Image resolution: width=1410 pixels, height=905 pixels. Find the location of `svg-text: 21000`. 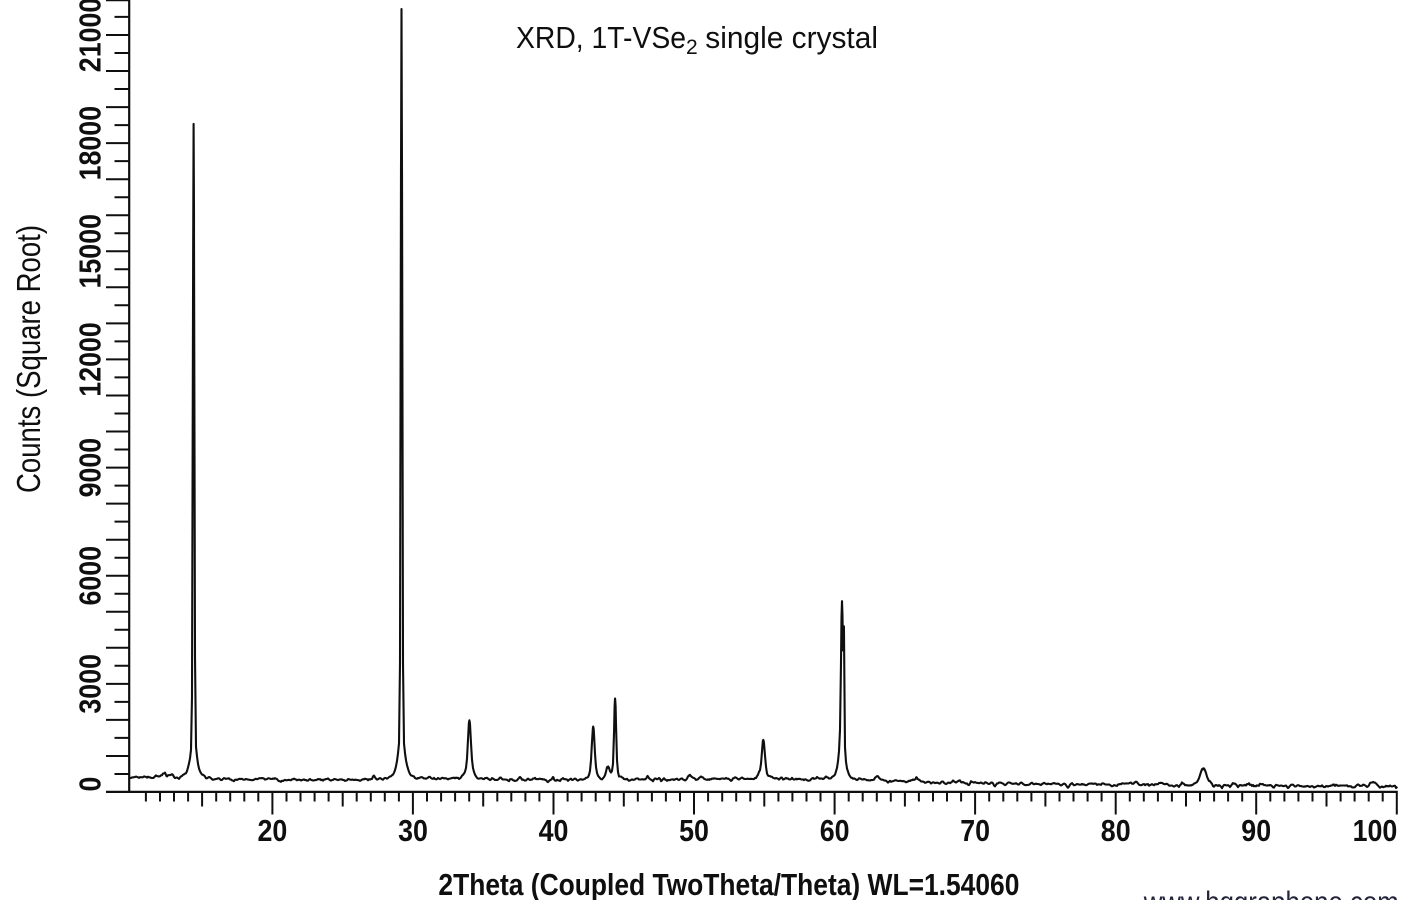

svg-text: 21000 is located at coordinates (90, 36).